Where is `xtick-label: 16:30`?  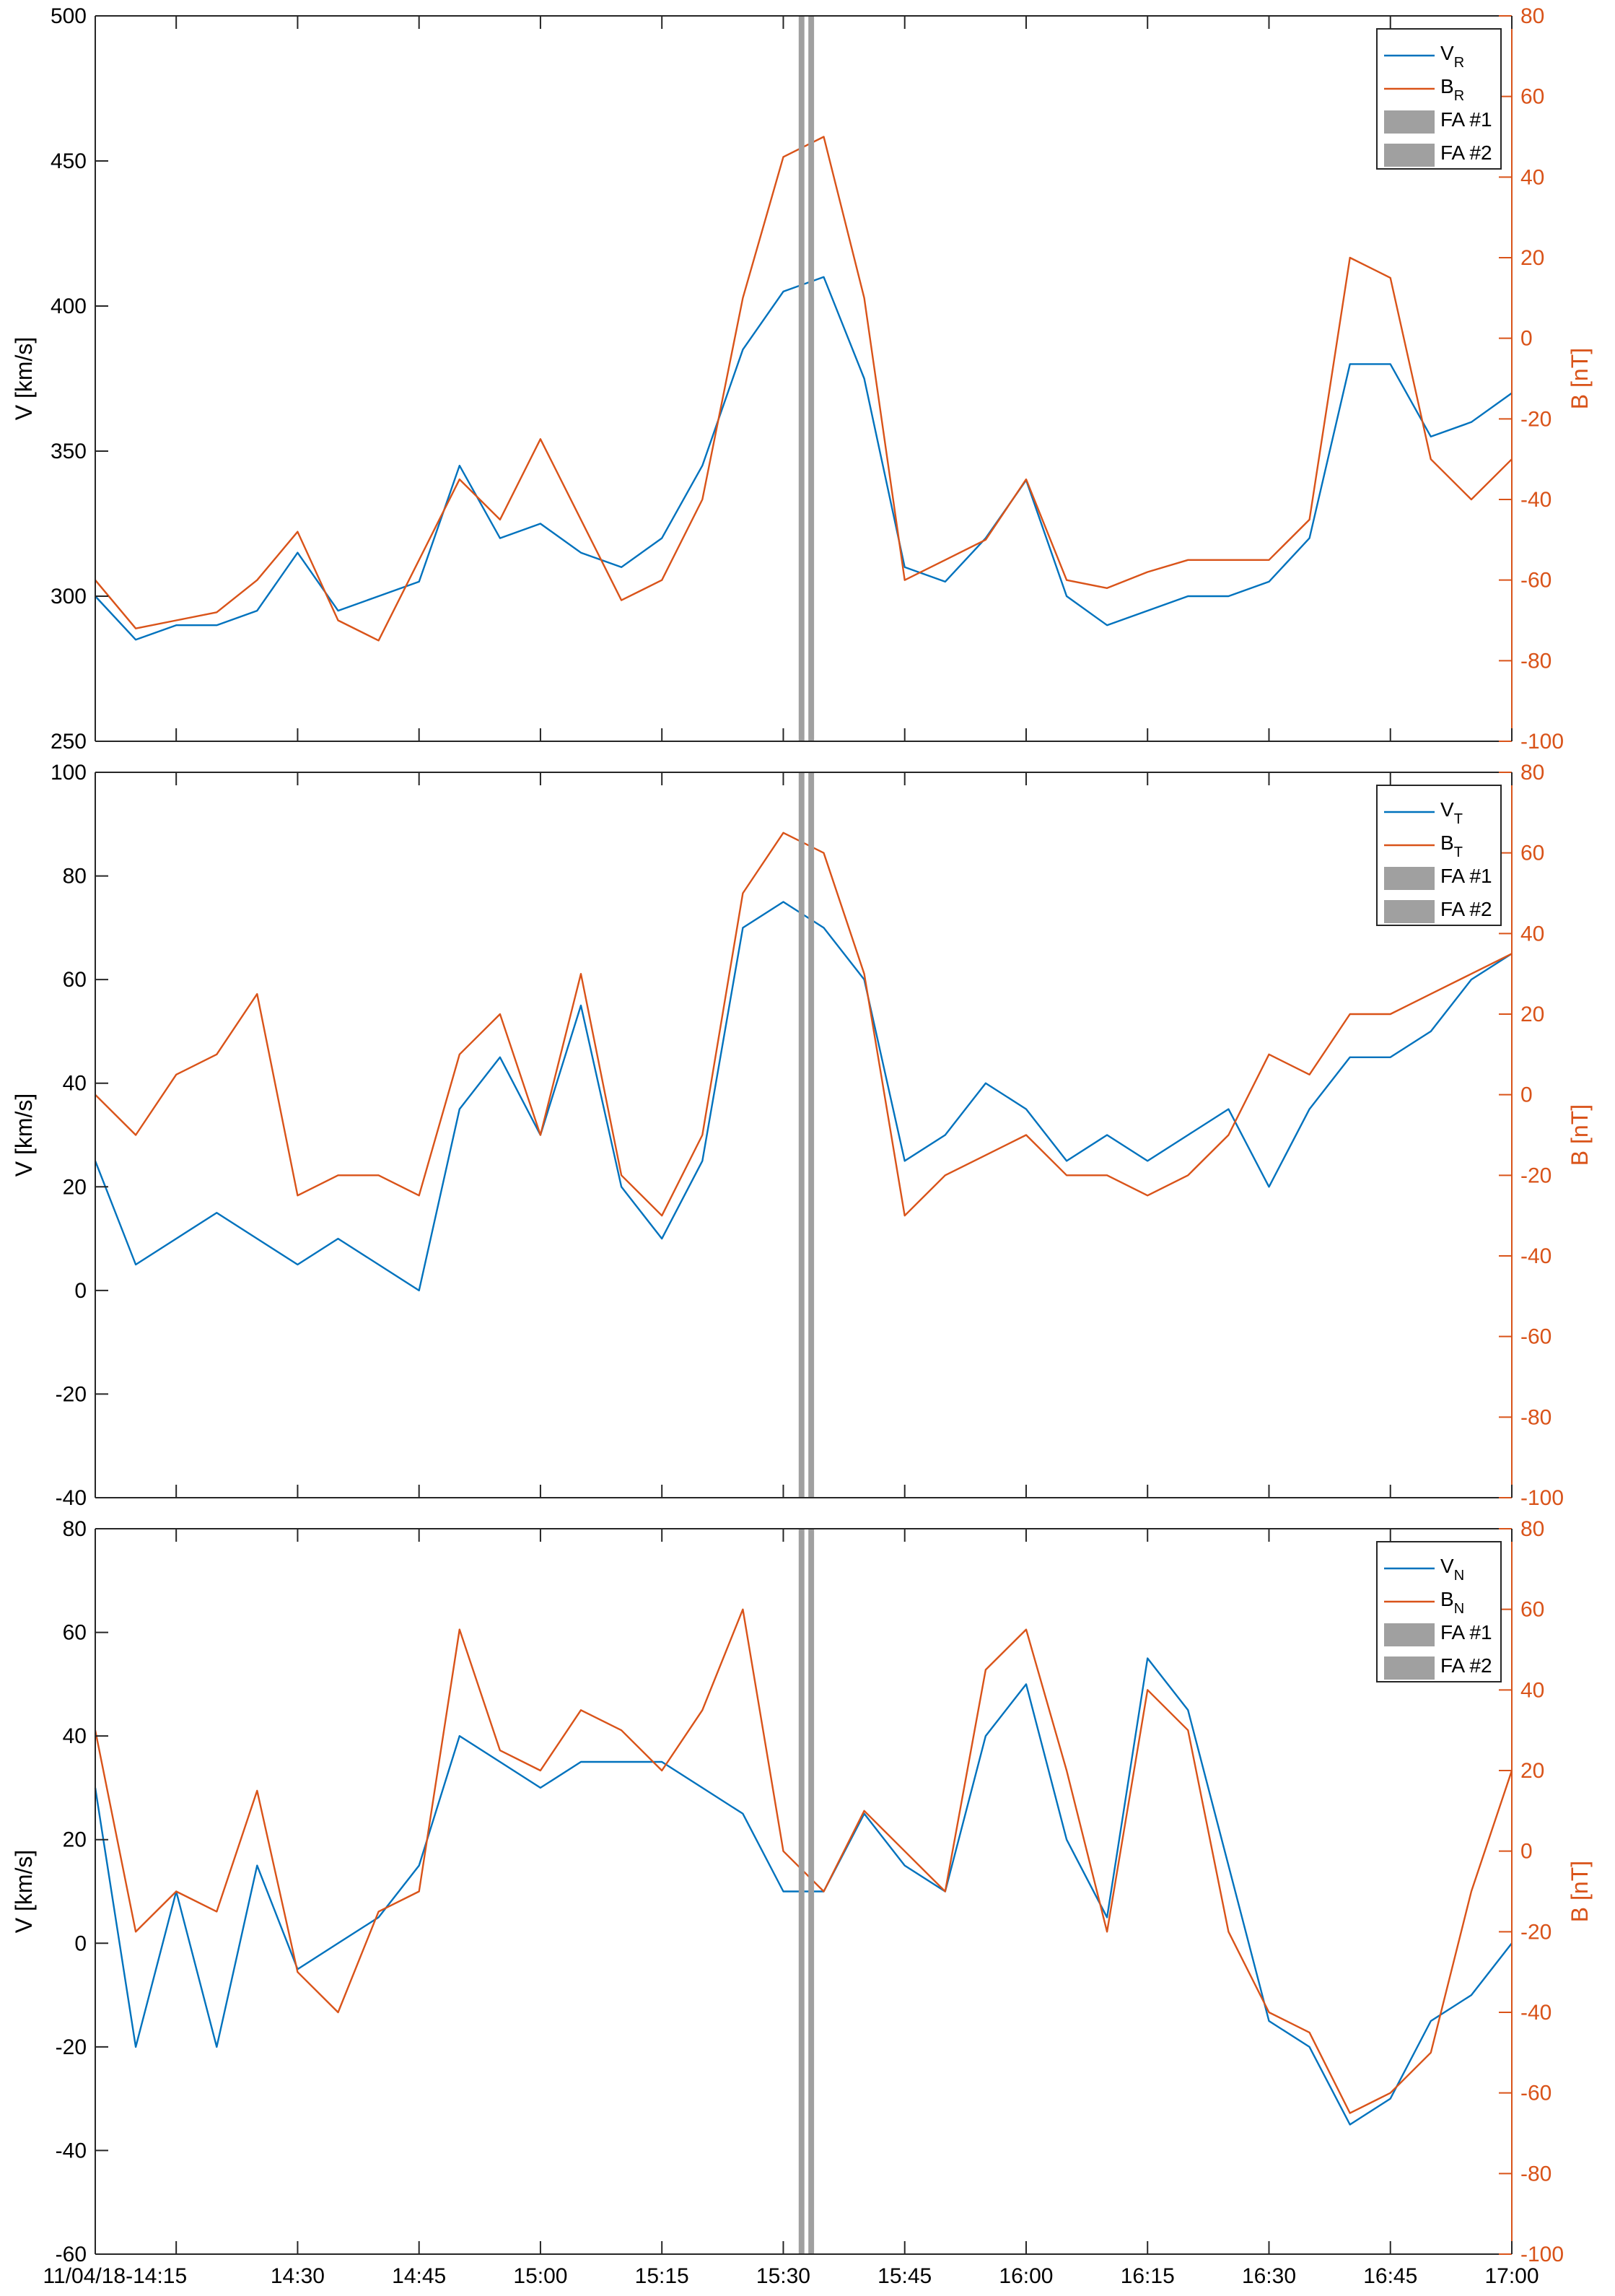 xtick-label: 16:30 is located at coordinates (1269, 2276).